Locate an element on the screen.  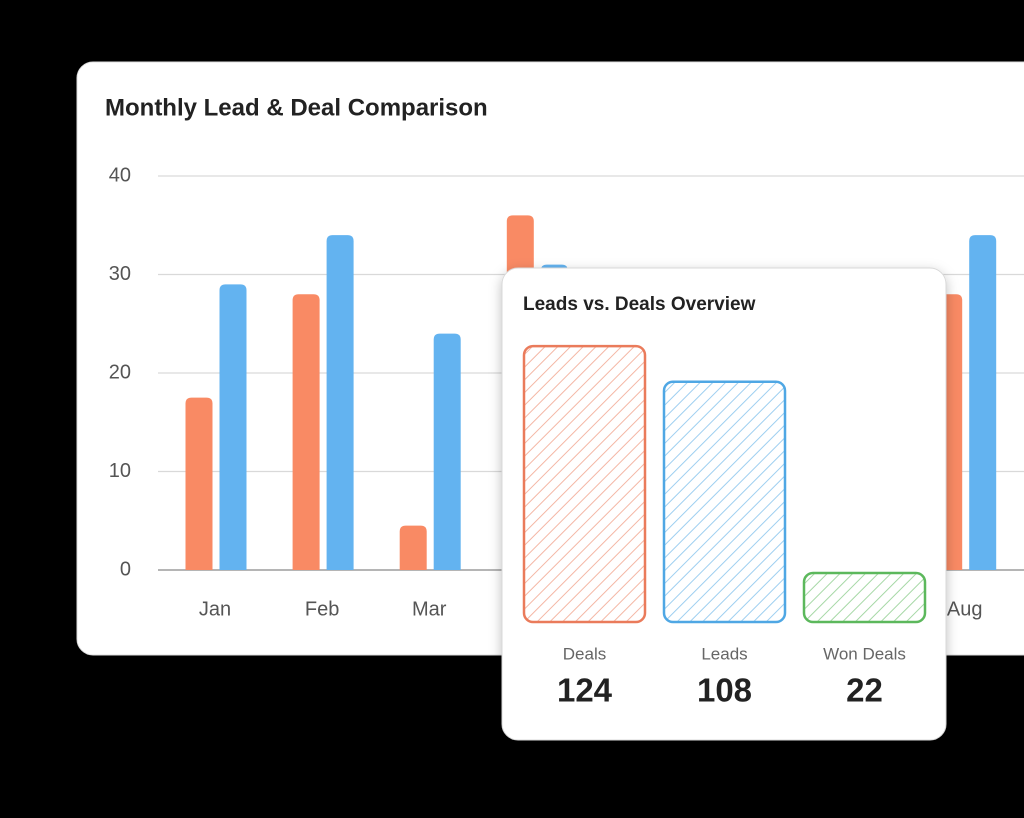
category-label: Won Deals is located at coordinates (864, 653).